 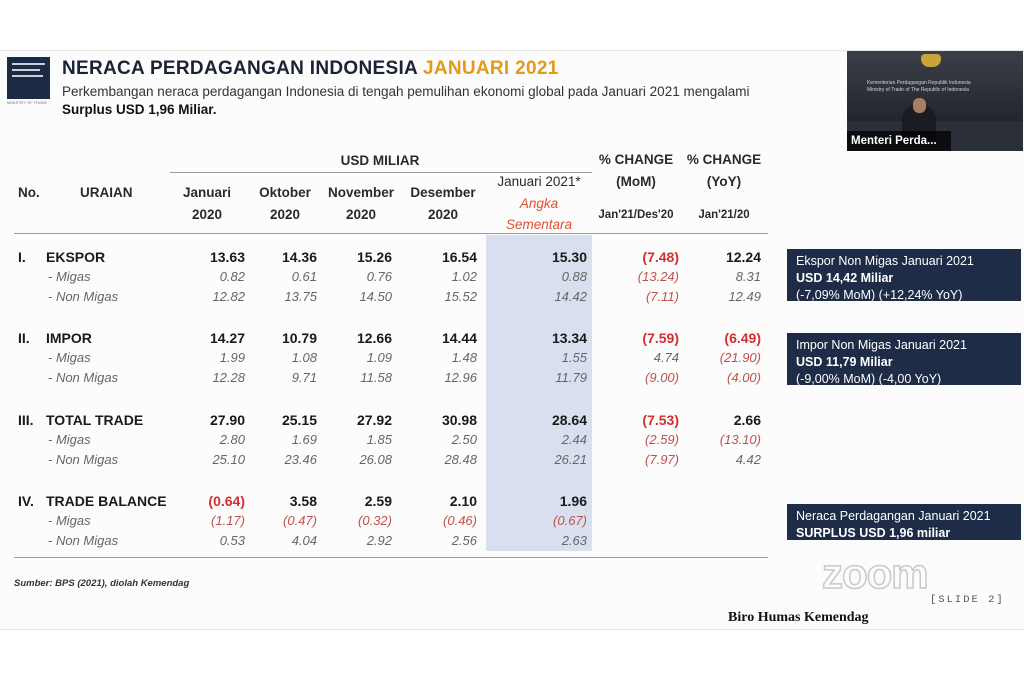 I want to click on ministry-logo, so click(x=28, y=78).